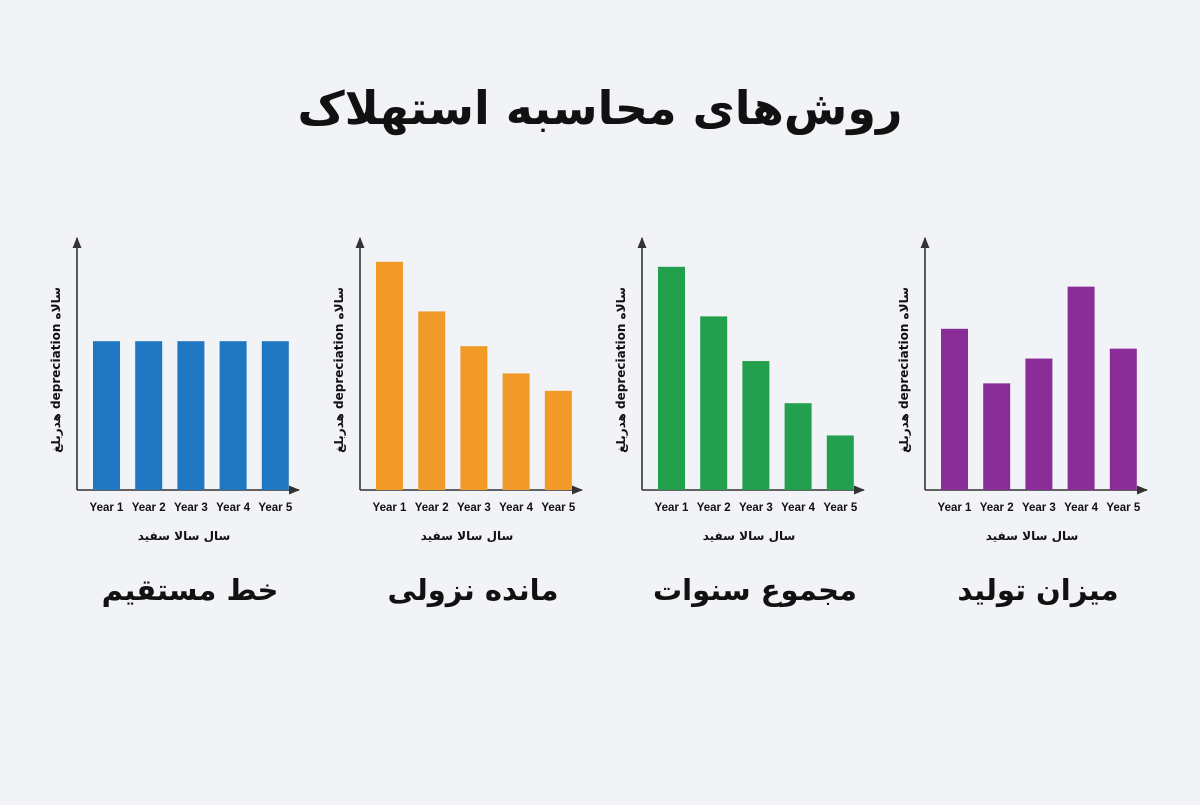 The width and height of the screenshot is (1200, 805). Describe the element at coordinates (473, 590) in the screenshot. I see `chart-title: مانده نزولی` at that location.